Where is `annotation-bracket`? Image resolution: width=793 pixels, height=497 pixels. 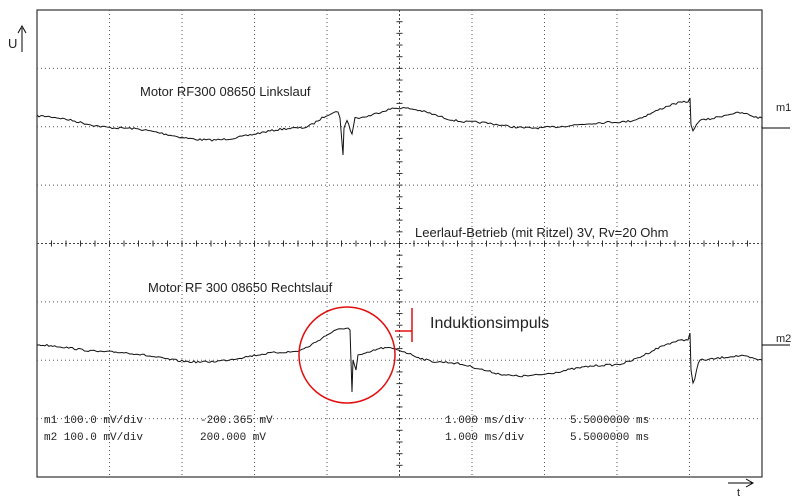
annotation-bracket is located at coordinates (404, 325).